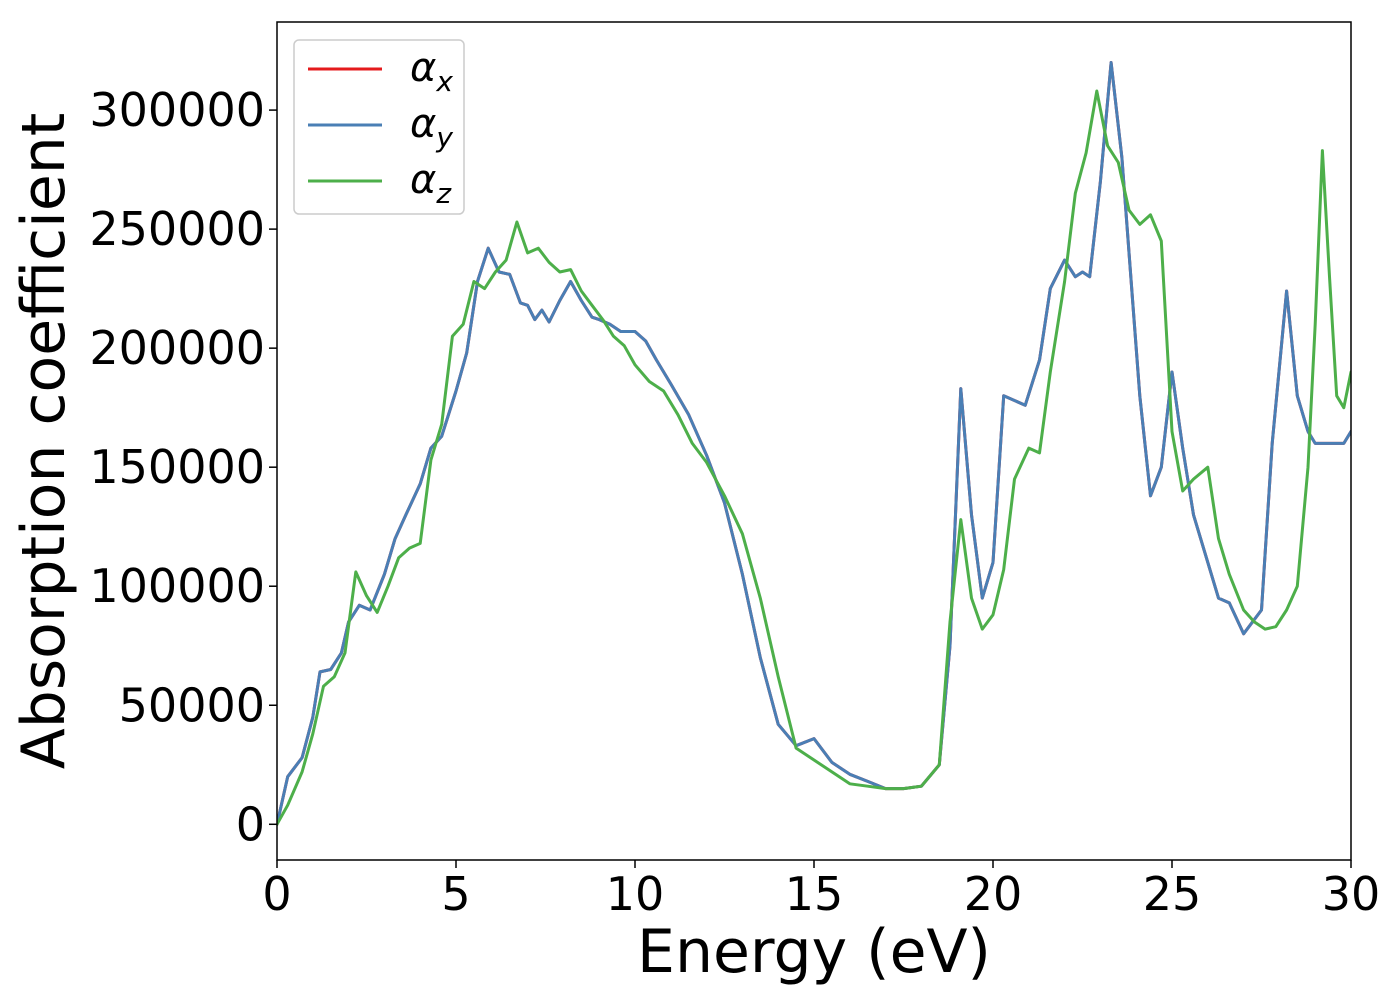  What do you see at coordinates (44, 441) in the screenshot?
I see `y-axis-label: Absorption coefficient` at bounding box center [44, 441].